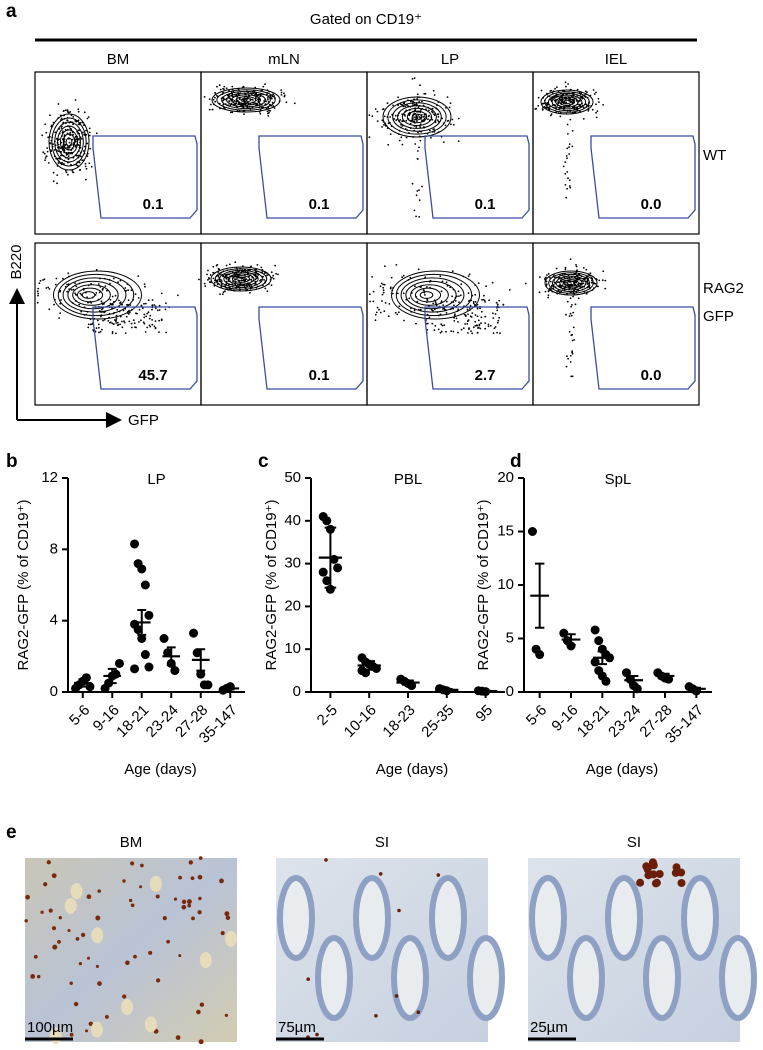 The width and height of the screenshot is (763, 1050). What do you see at coordinates (118, 59) in the screenshot?
I see `column-header: BM` at bounding box center [118, 59].